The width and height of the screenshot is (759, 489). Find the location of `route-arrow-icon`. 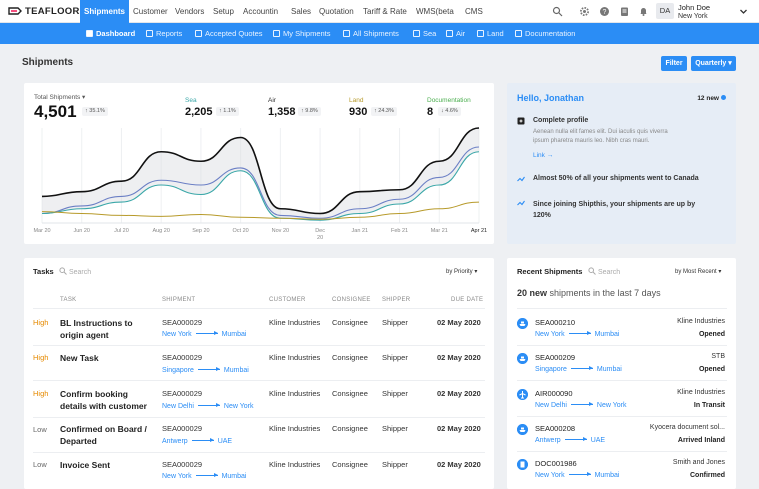

route-arrow-icon is located at coordinates (202, 440).